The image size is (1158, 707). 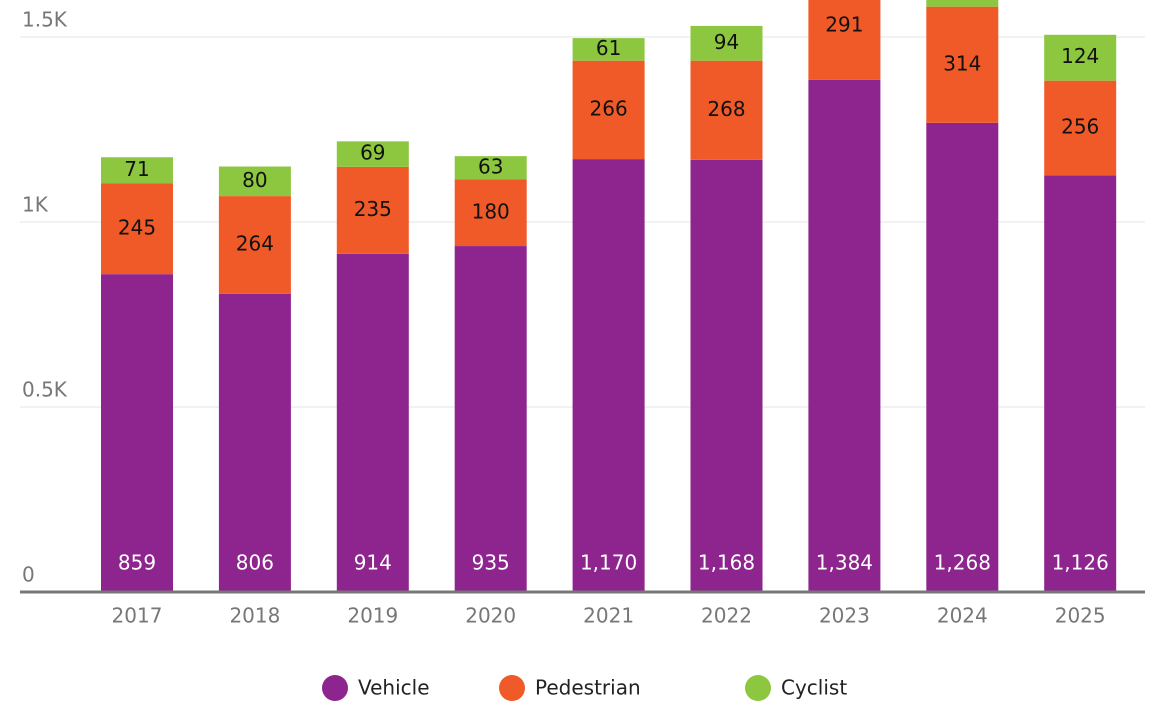 What do you see at coordinates (844, 25) in the screenshot?
I see `data-label: 291` at bounding box center [844, 25].